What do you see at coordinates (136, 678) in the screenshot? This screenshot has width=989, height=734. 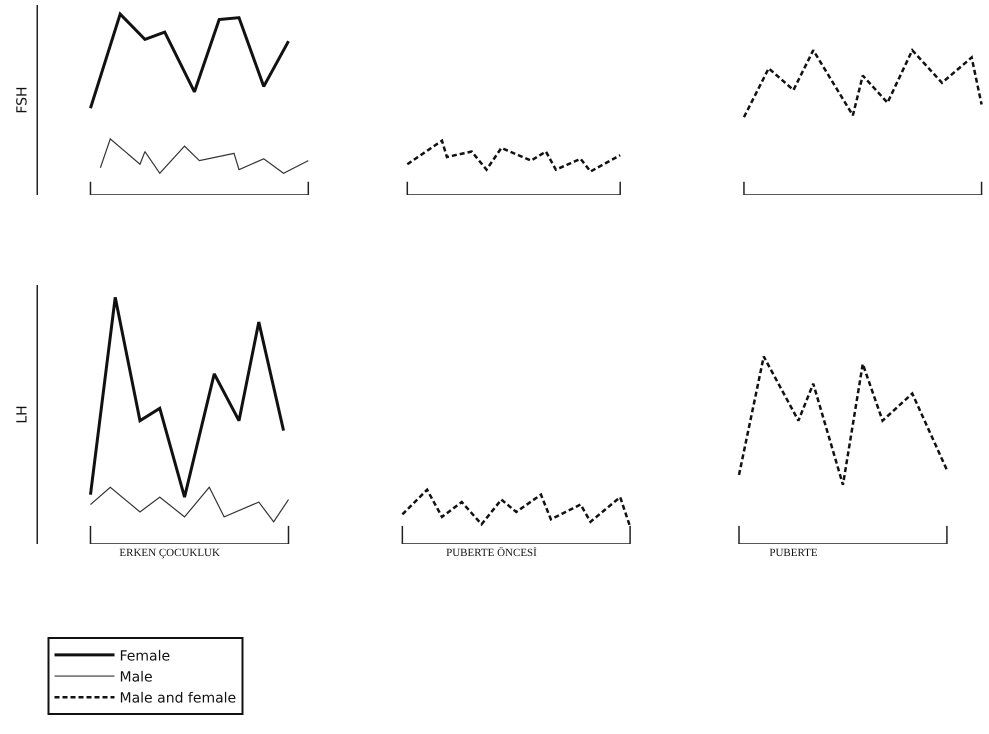 I see `legend-label: Male` at bounding box center [136, 678].